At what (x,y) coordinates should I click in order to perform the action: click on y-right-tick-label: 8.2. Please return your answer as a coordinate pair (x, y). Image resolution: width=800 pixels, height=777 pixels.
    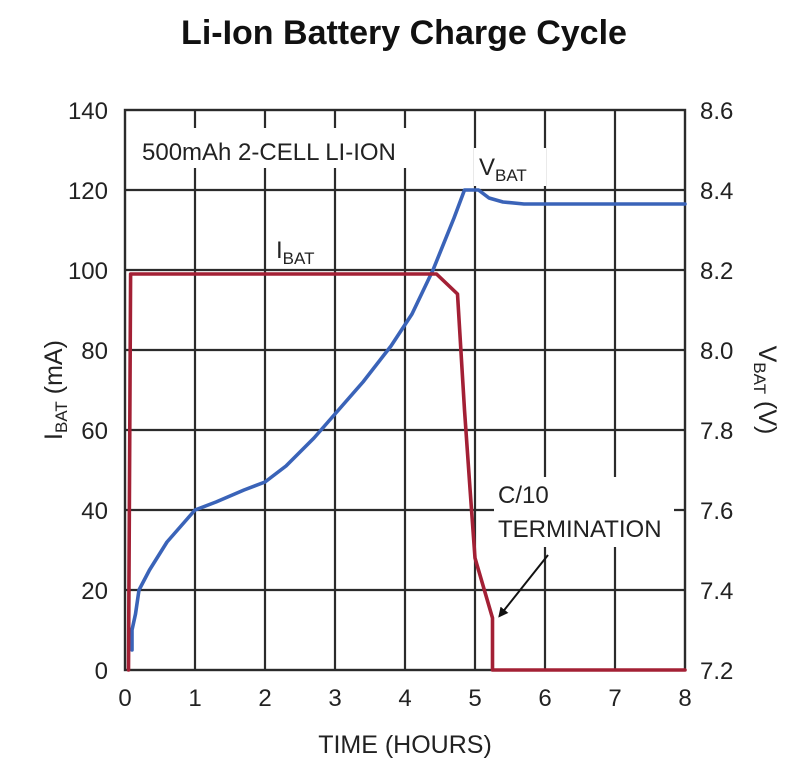
    Looking at the image, I should click on (716, 271).